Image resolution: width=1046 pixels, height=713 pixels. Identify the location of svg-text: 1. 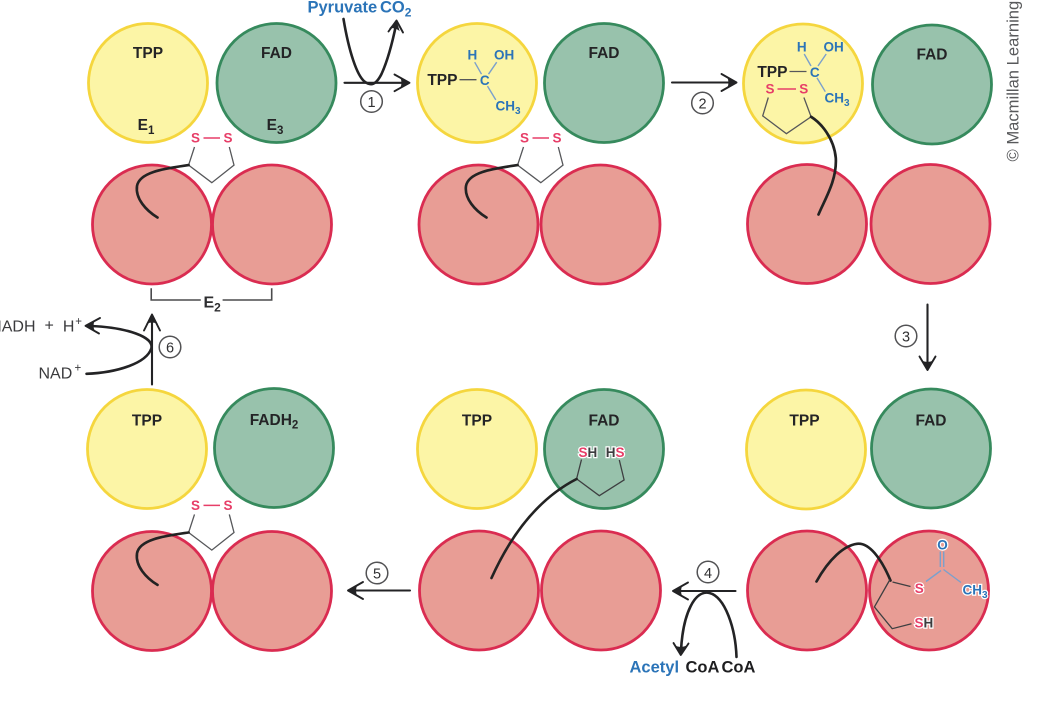
(371, 103).